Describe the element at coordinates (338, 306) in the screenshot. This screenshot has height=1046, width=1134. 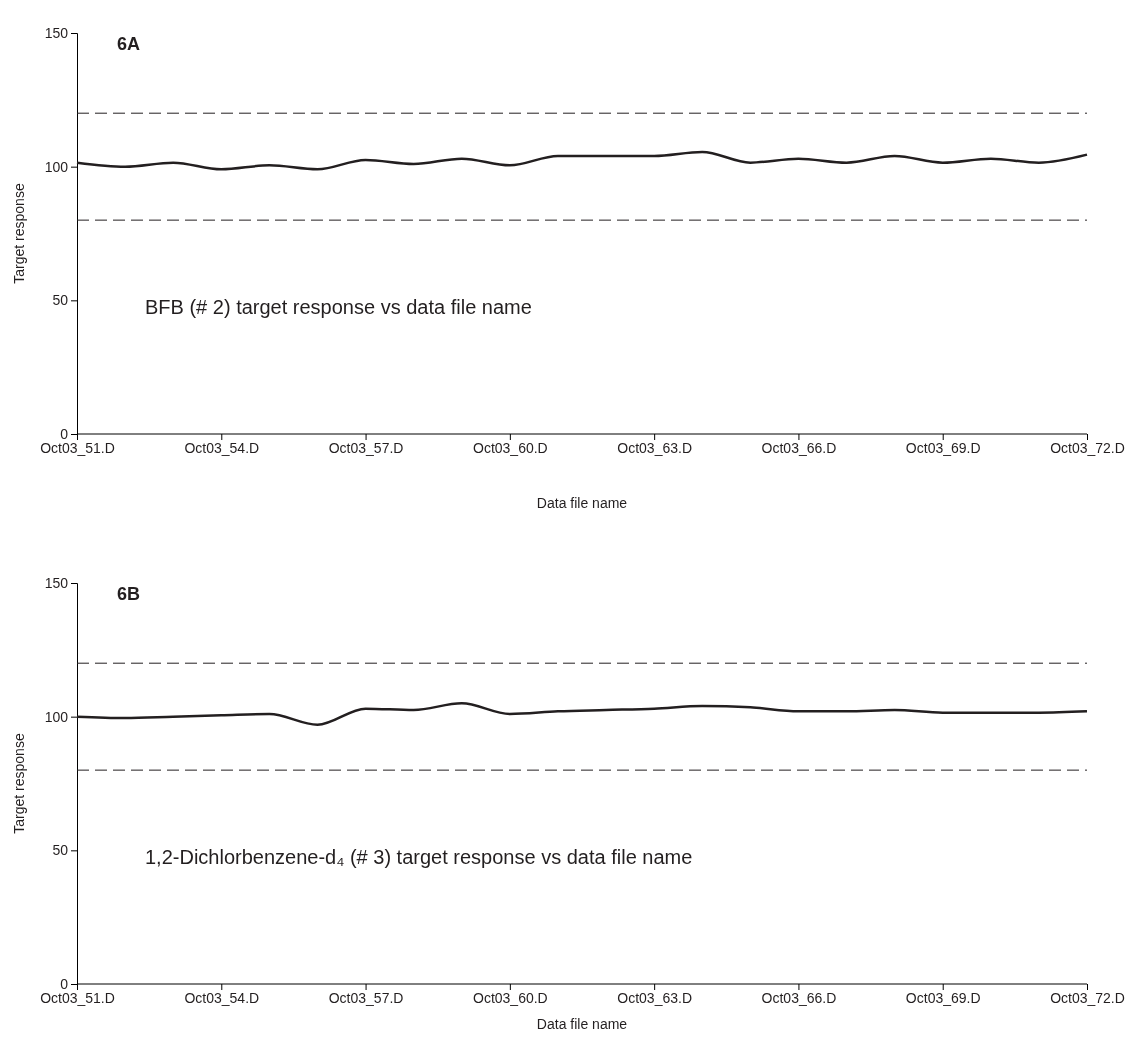
I see `annotation: BFB (# 2) target response vs data file name` at that location.